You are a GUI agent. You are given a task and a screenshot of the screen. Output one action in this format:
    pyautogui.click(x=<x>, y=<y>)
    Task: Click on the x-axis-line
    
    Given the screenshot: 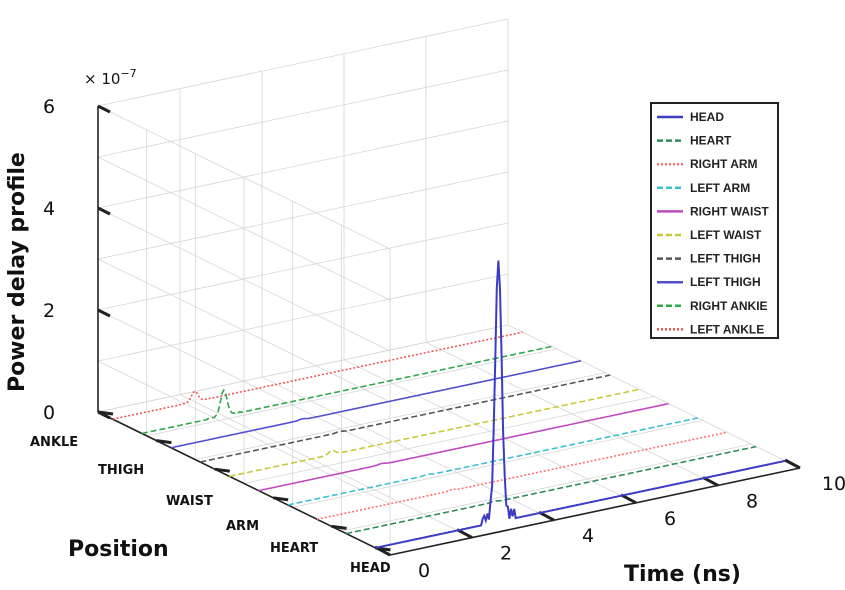 What is the action you would take?
    pyautogui.click(x=595, y=511)
    